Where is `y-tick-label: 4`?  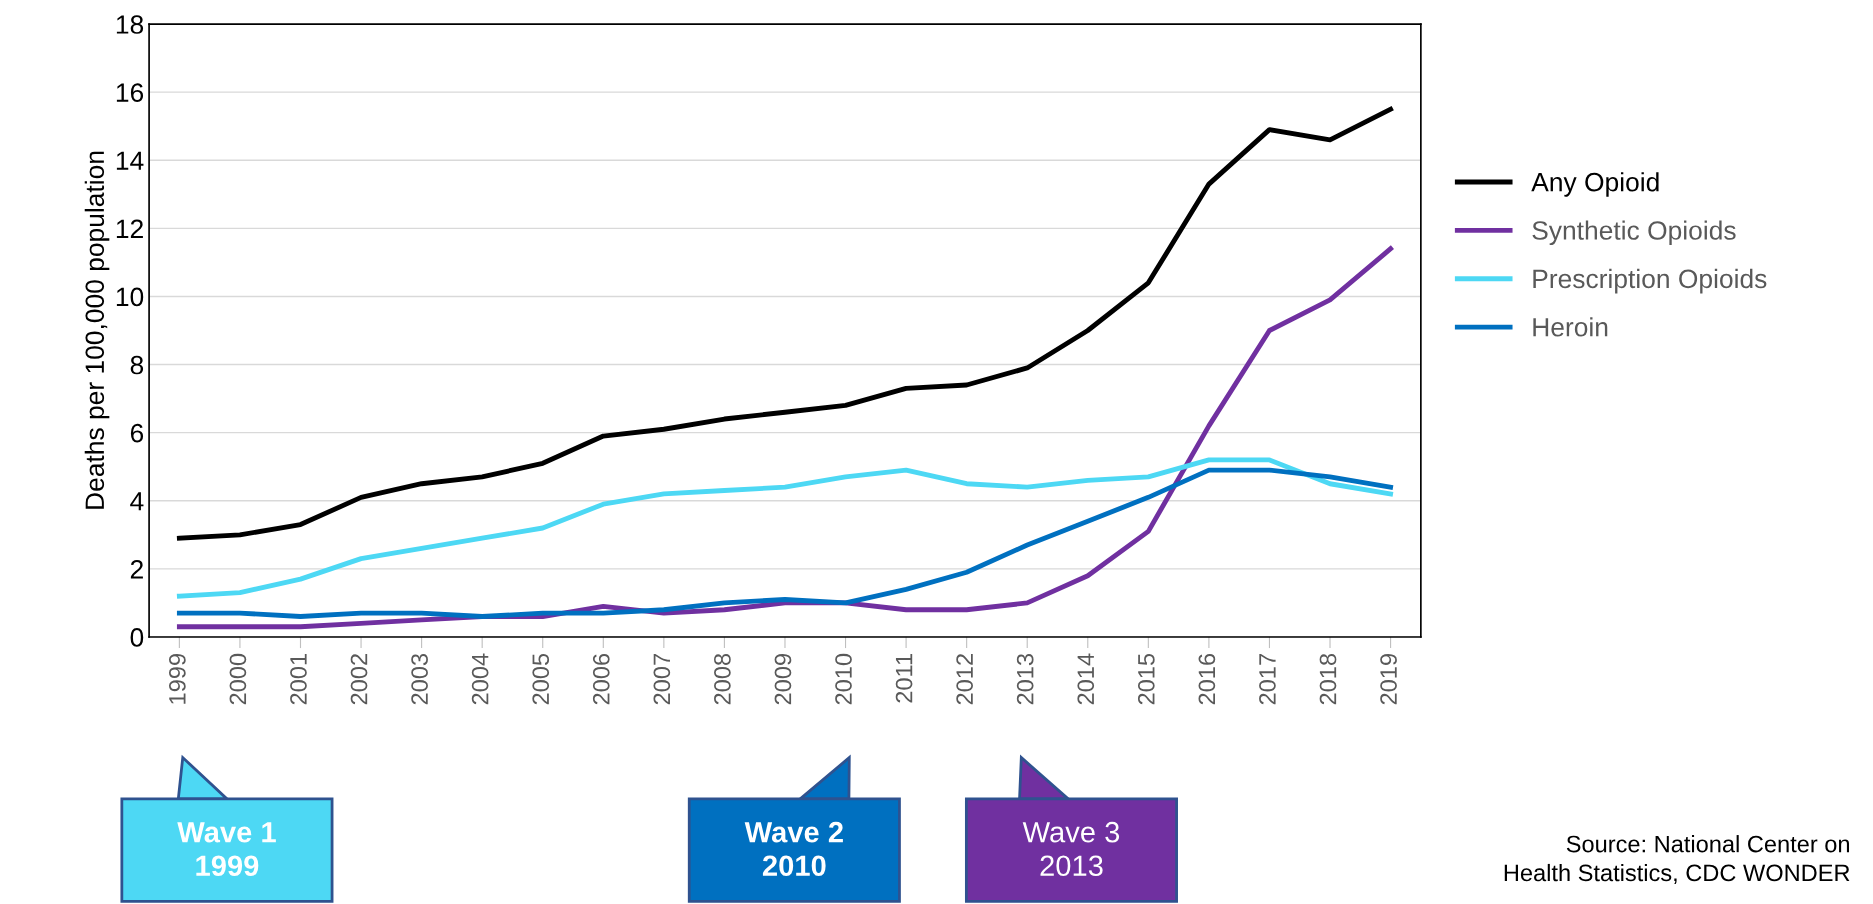 y-tick-label: 4 is located at coordinates (137, 501).